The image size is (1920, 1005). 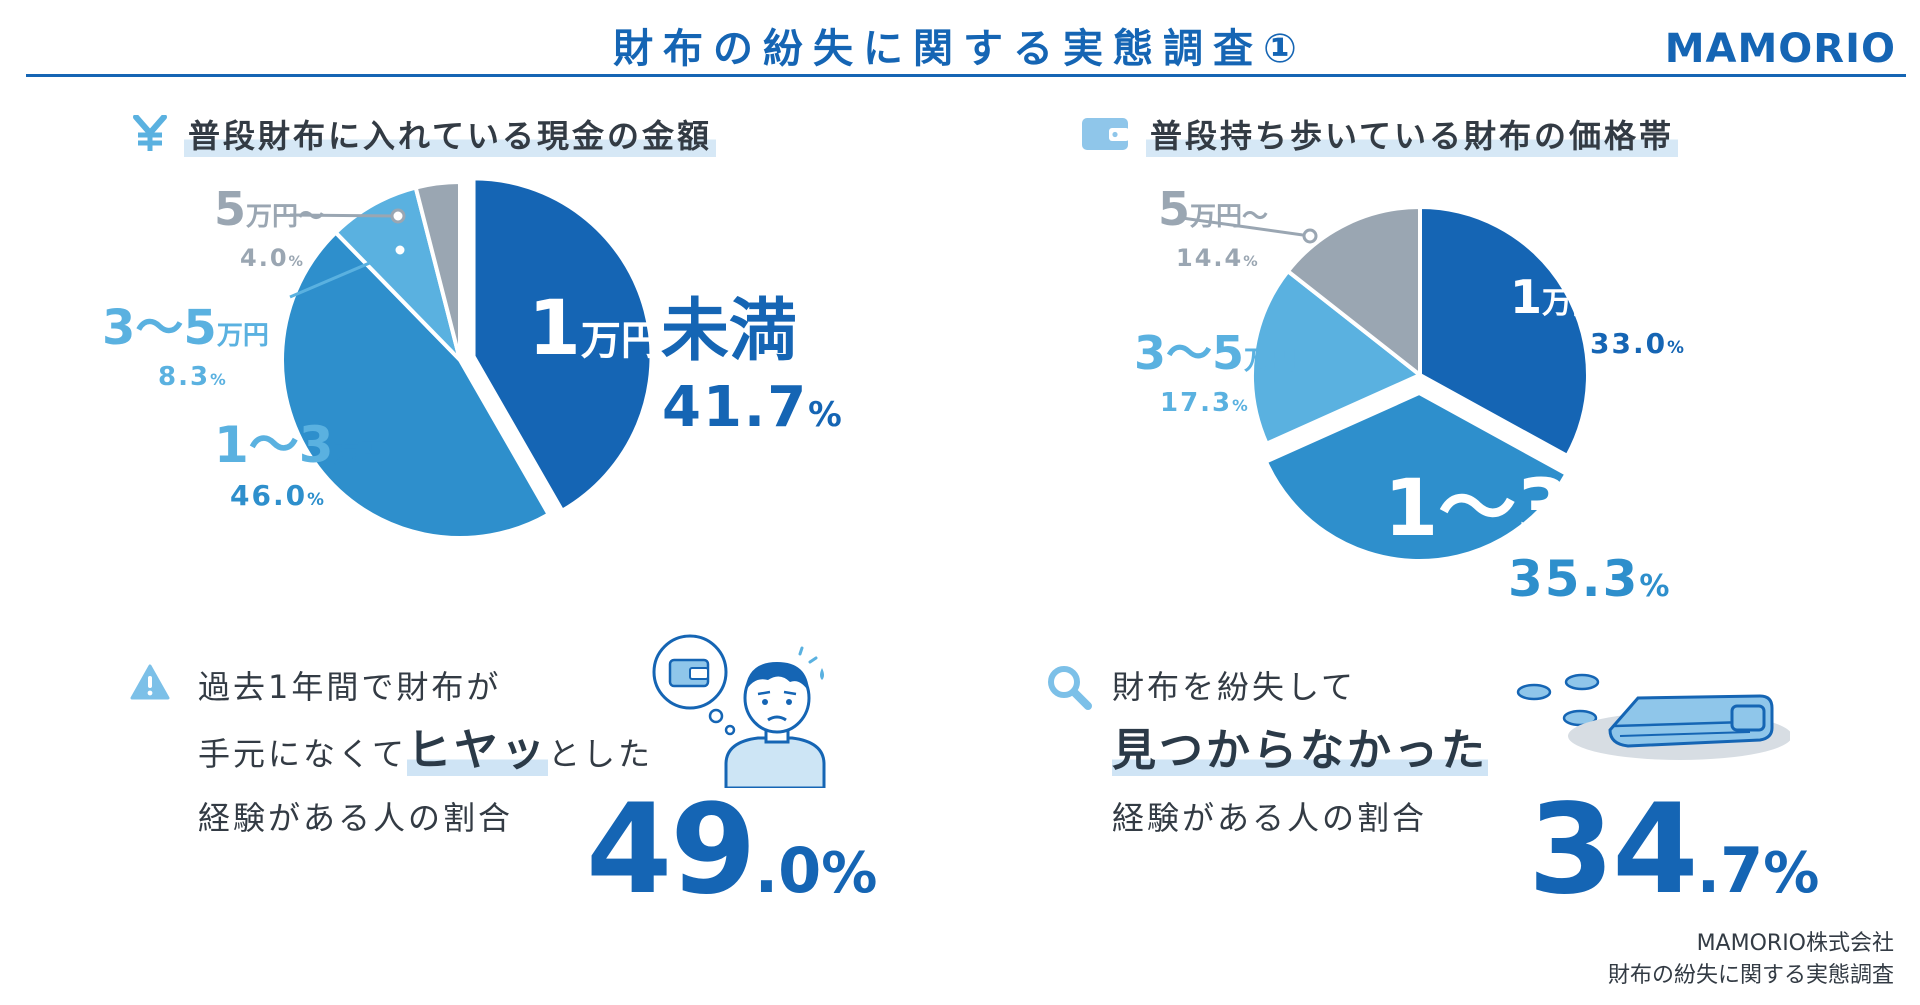 I want to click on brand-logo: MAMORIO, so click(x=1780, y=49).